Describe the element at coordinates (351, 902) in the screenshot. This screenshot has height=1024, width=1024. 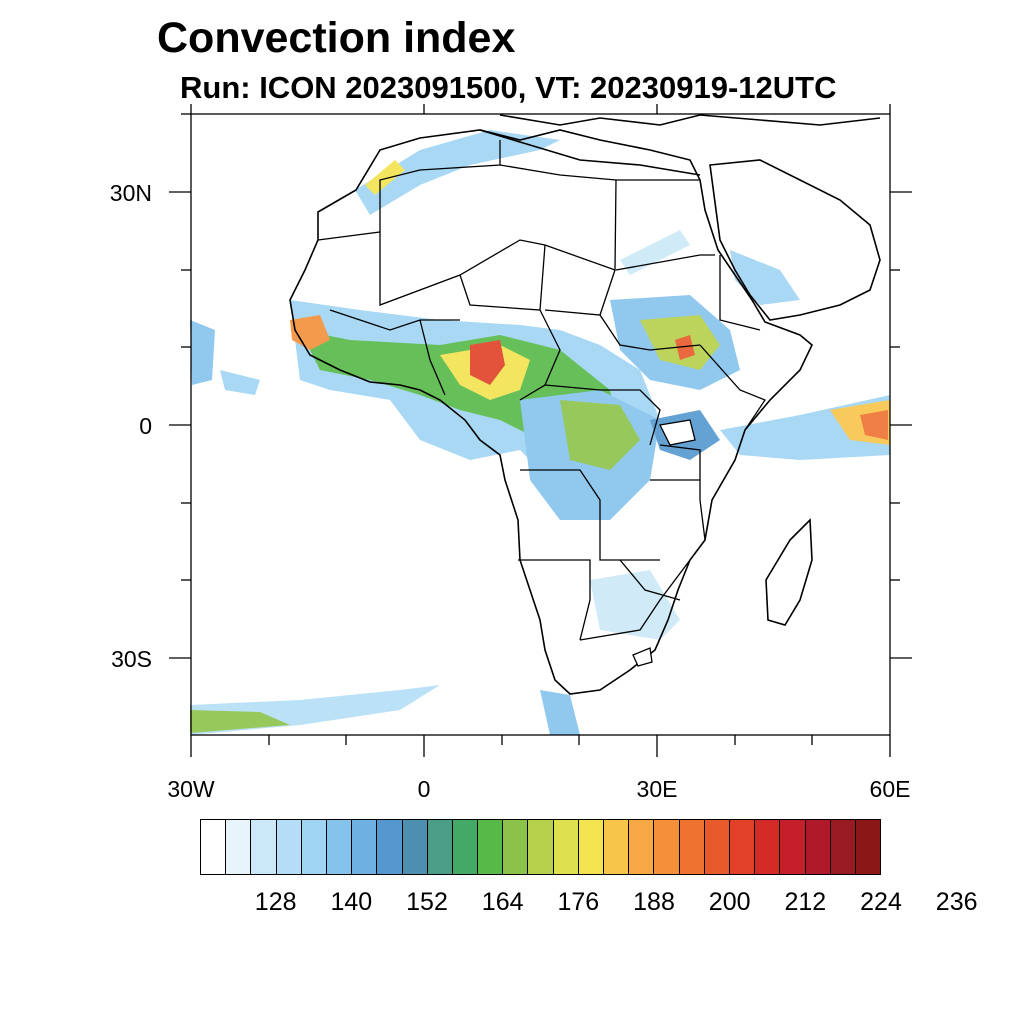
I see `colorbar-label: 140` at that location.